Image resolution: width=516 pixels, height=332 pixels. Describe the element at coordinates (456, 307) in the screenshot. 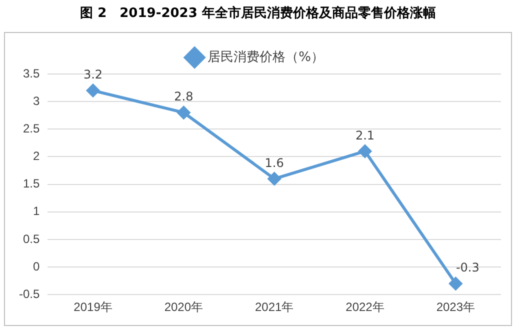

I see `x-tick-label: 2023年` at that location.